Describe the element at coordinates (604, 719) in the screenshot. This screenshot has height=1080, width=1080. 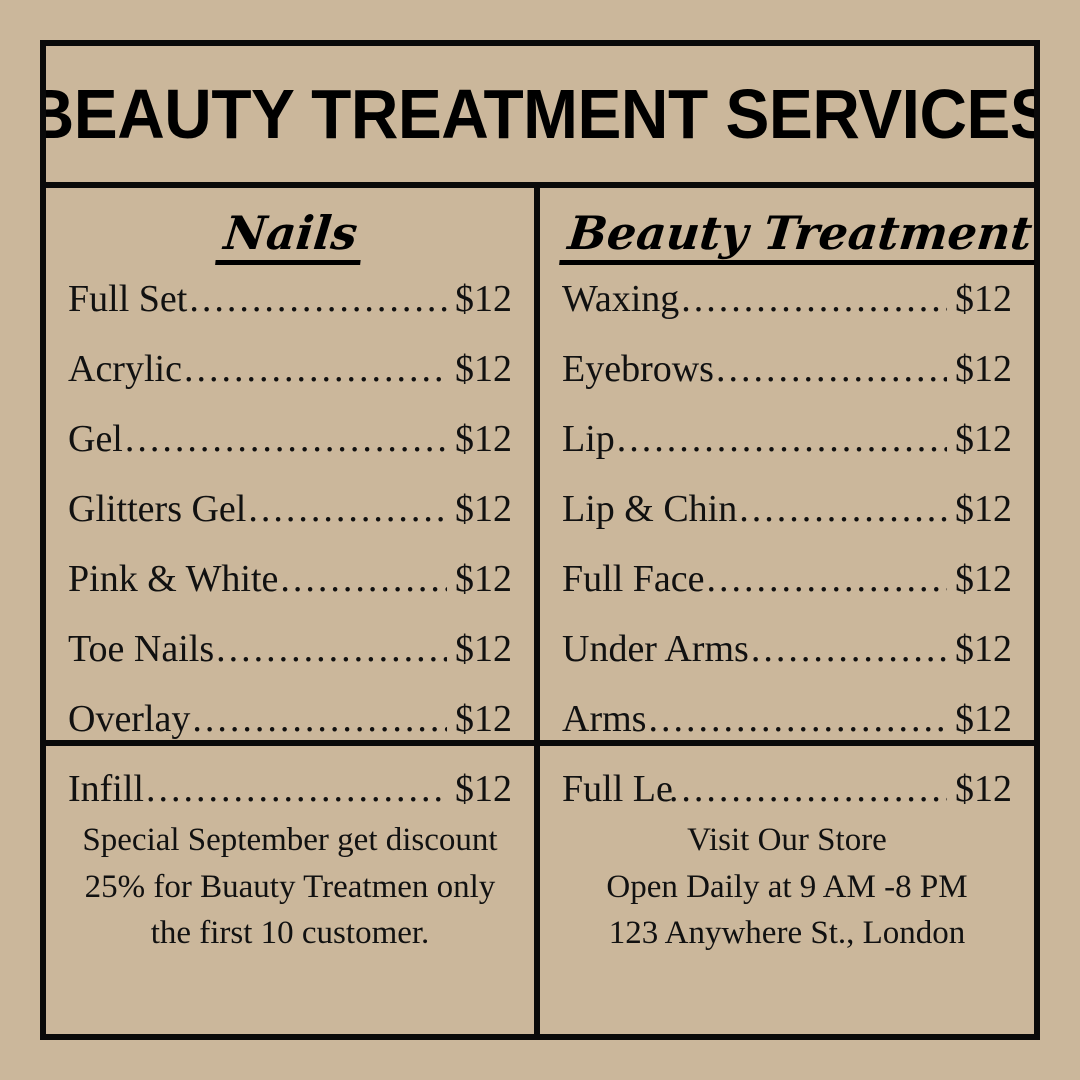
I see `item-name: Arms` at that location.